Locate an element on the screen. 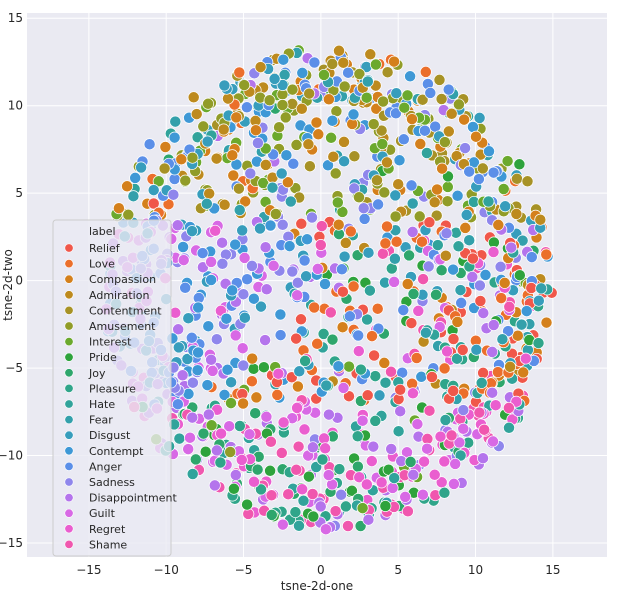  legend-label: Compassion is located at coordinates (122, 279).